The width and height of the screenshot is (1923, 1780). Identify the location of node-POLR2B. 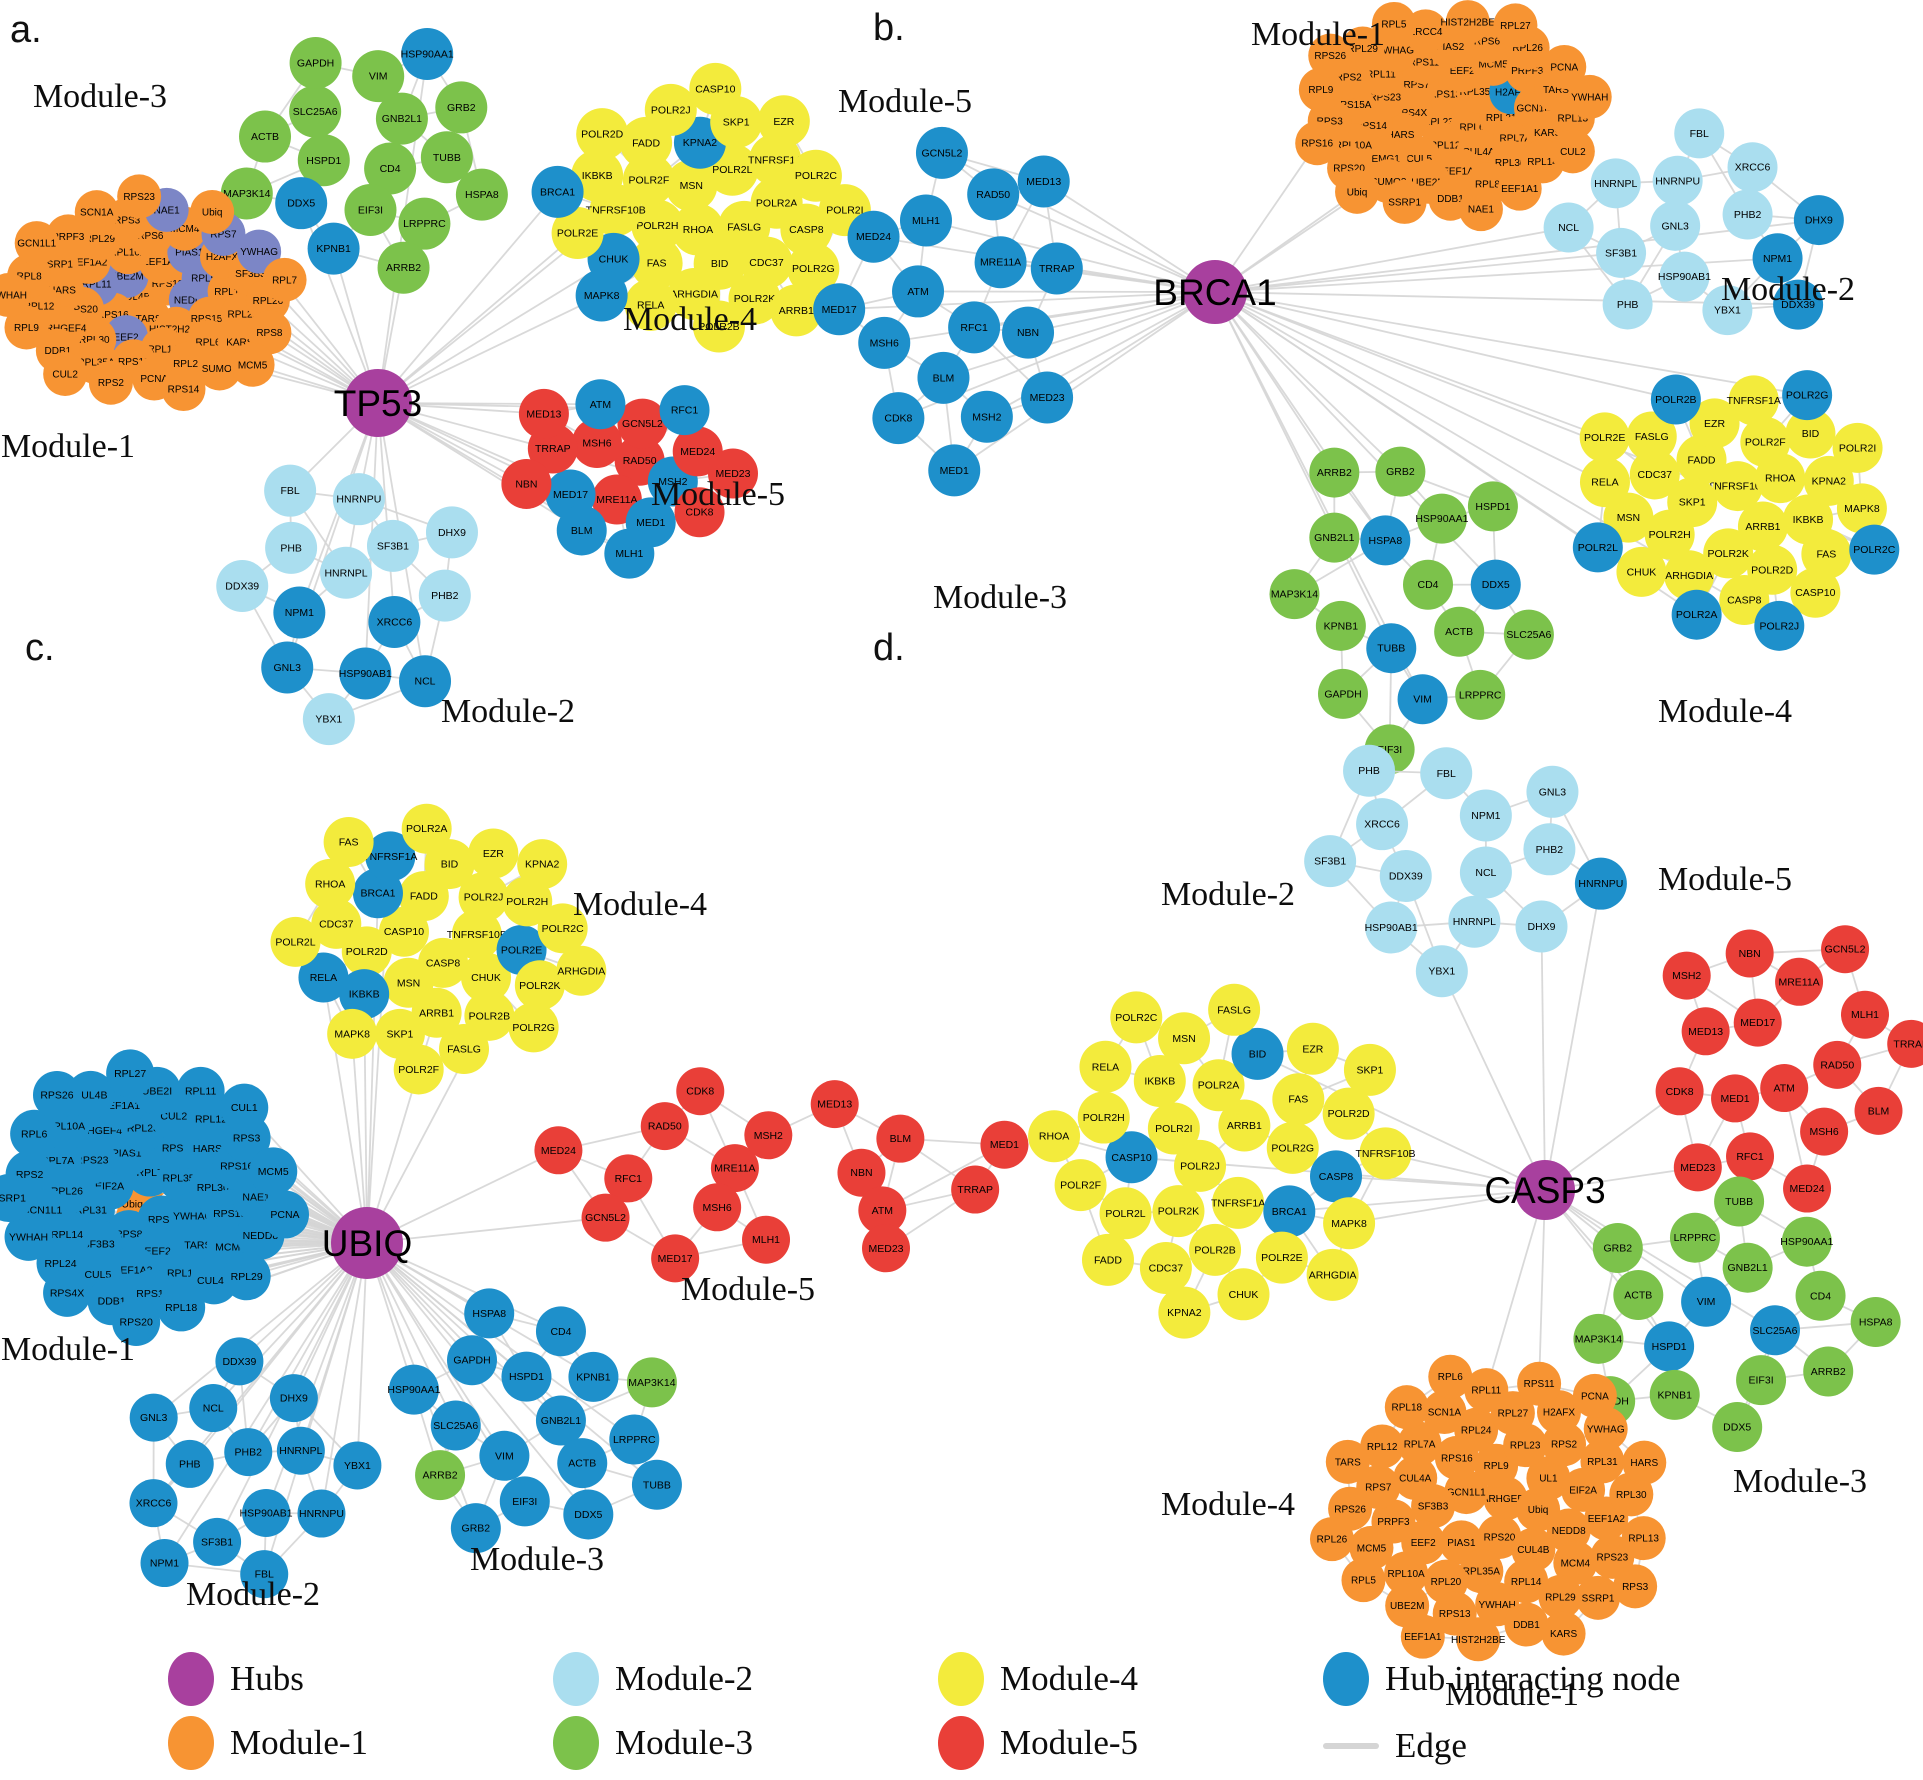
(1215, 1250).